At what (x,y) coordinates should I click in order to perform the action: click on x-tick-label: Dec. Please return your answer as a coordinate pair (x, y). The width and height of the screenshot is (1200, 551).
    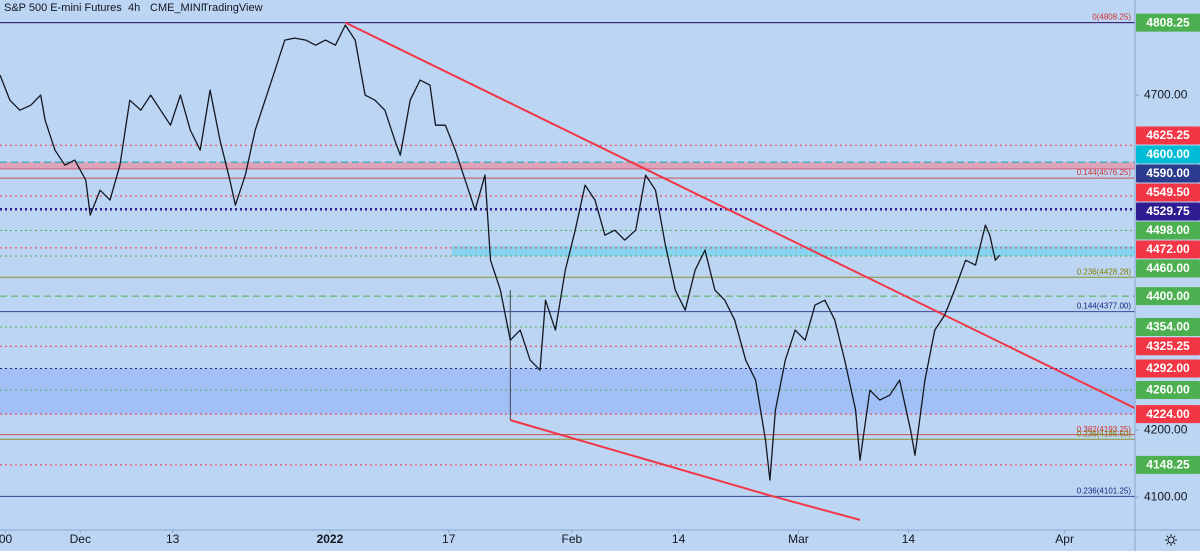
    Looking at the image, I should click on (80, 539).